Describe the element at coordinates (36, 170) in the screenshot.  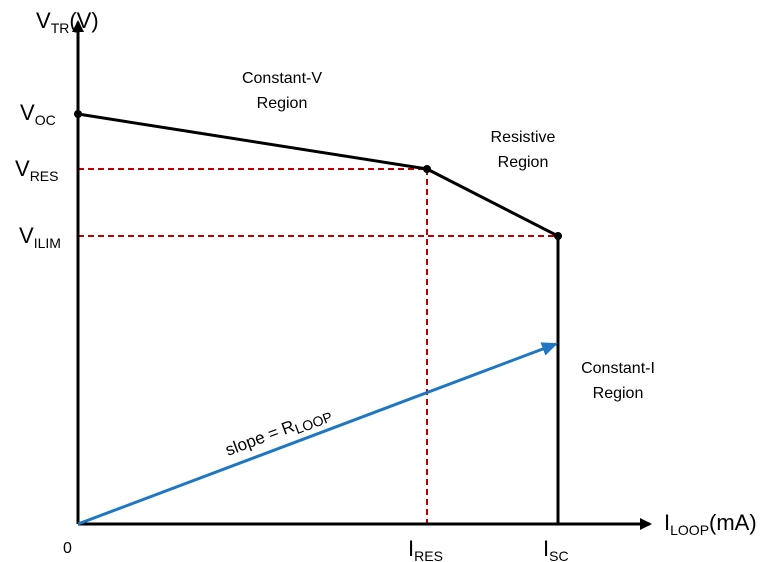
I see `y-tick-vres: VRES` at that location.